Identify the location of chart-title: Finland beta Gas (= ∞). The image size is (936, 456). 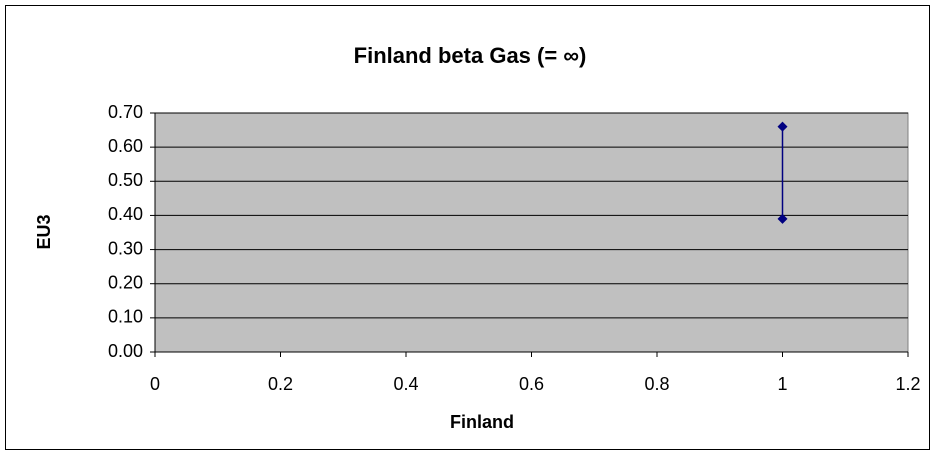
(470, 55).